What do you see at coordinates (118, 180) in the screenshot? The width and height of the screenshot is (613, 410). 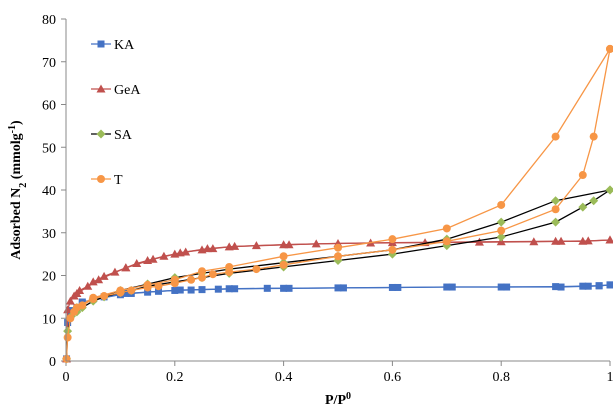 I see `legend-label: T` at bounding box center [118, 180].